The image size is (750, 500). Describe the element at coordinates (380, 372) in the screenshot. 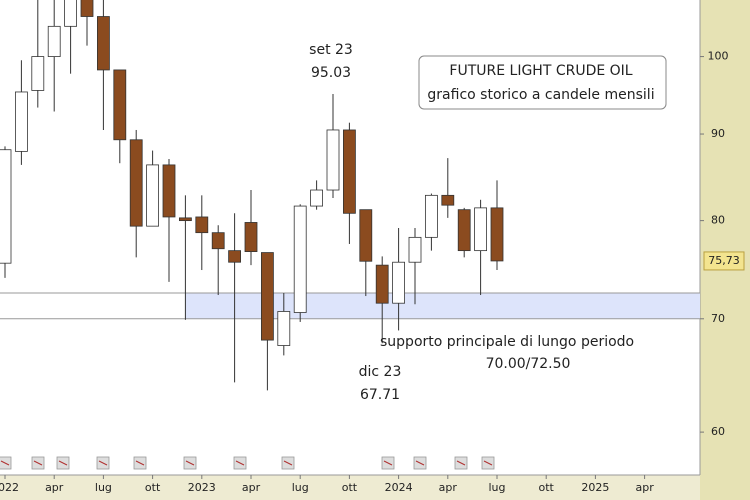

I see `annotation-label: dic 23` at that location.